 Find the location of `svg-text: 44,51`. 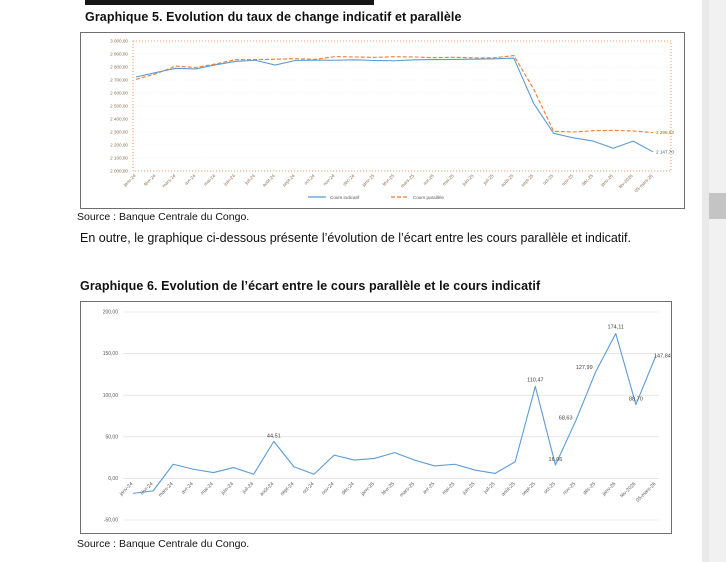

svg-text: 44,51 is located at coordinates (274, 436).